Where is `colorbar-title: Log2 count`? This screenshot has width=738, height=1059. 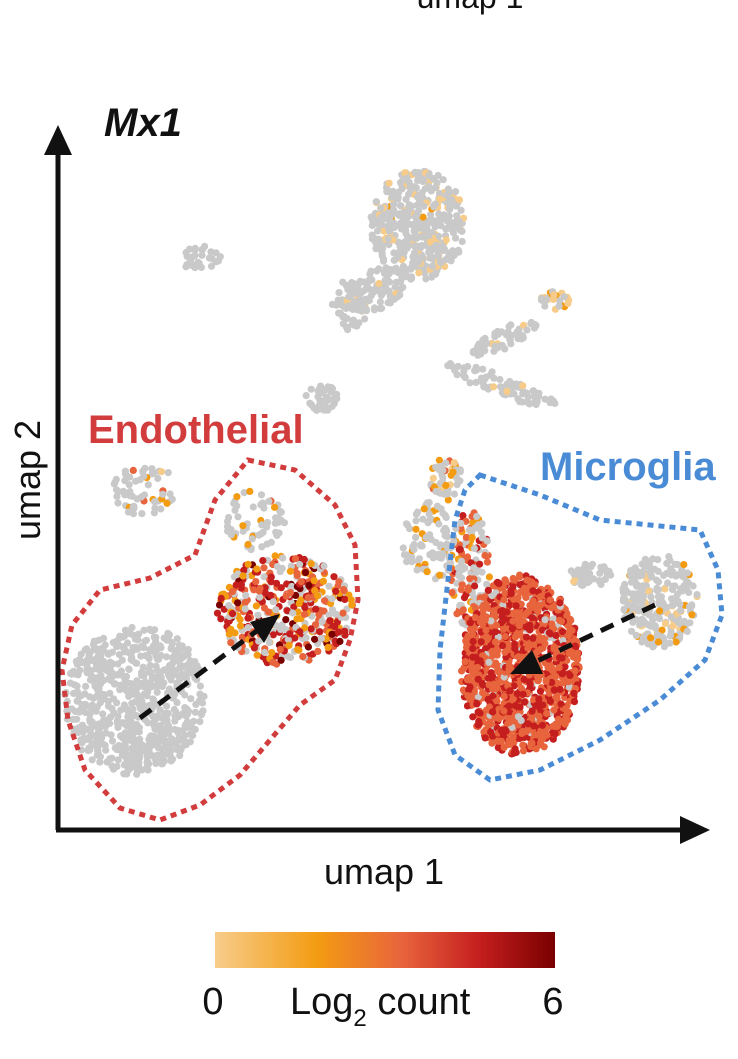
colorbar-title: Log2 count is located at coordinates (380, 1006).